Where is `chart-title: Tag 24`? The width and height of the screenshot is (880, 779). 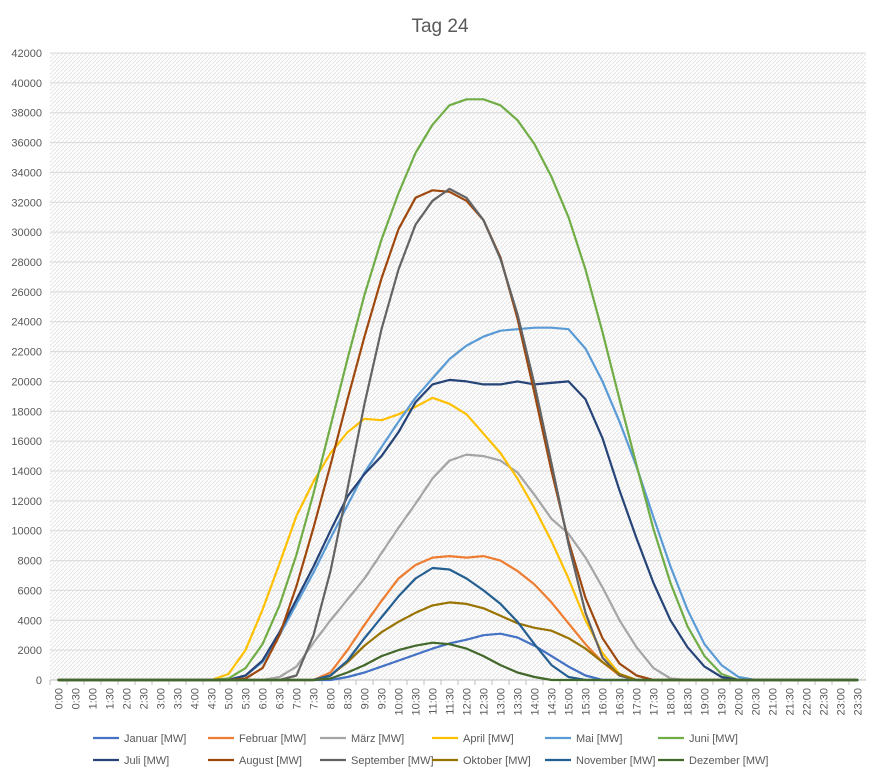 chart-title: Tag 24 is located at coordinates (439, 26).